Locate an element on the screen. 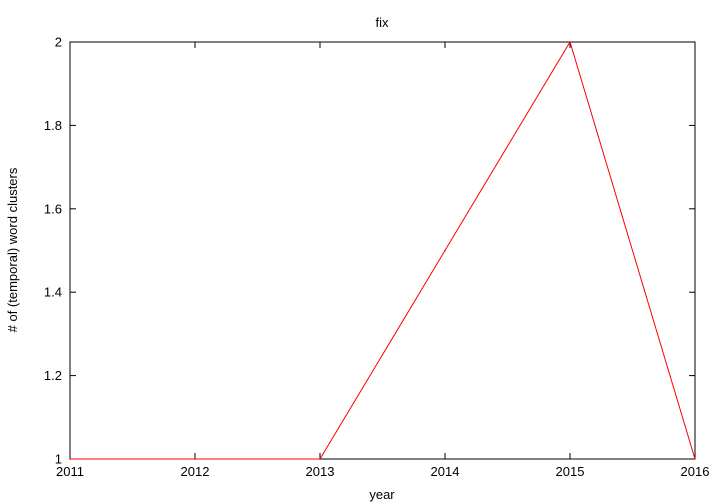  y-tick-label: 1.6 is located at coordinates (53, 208).